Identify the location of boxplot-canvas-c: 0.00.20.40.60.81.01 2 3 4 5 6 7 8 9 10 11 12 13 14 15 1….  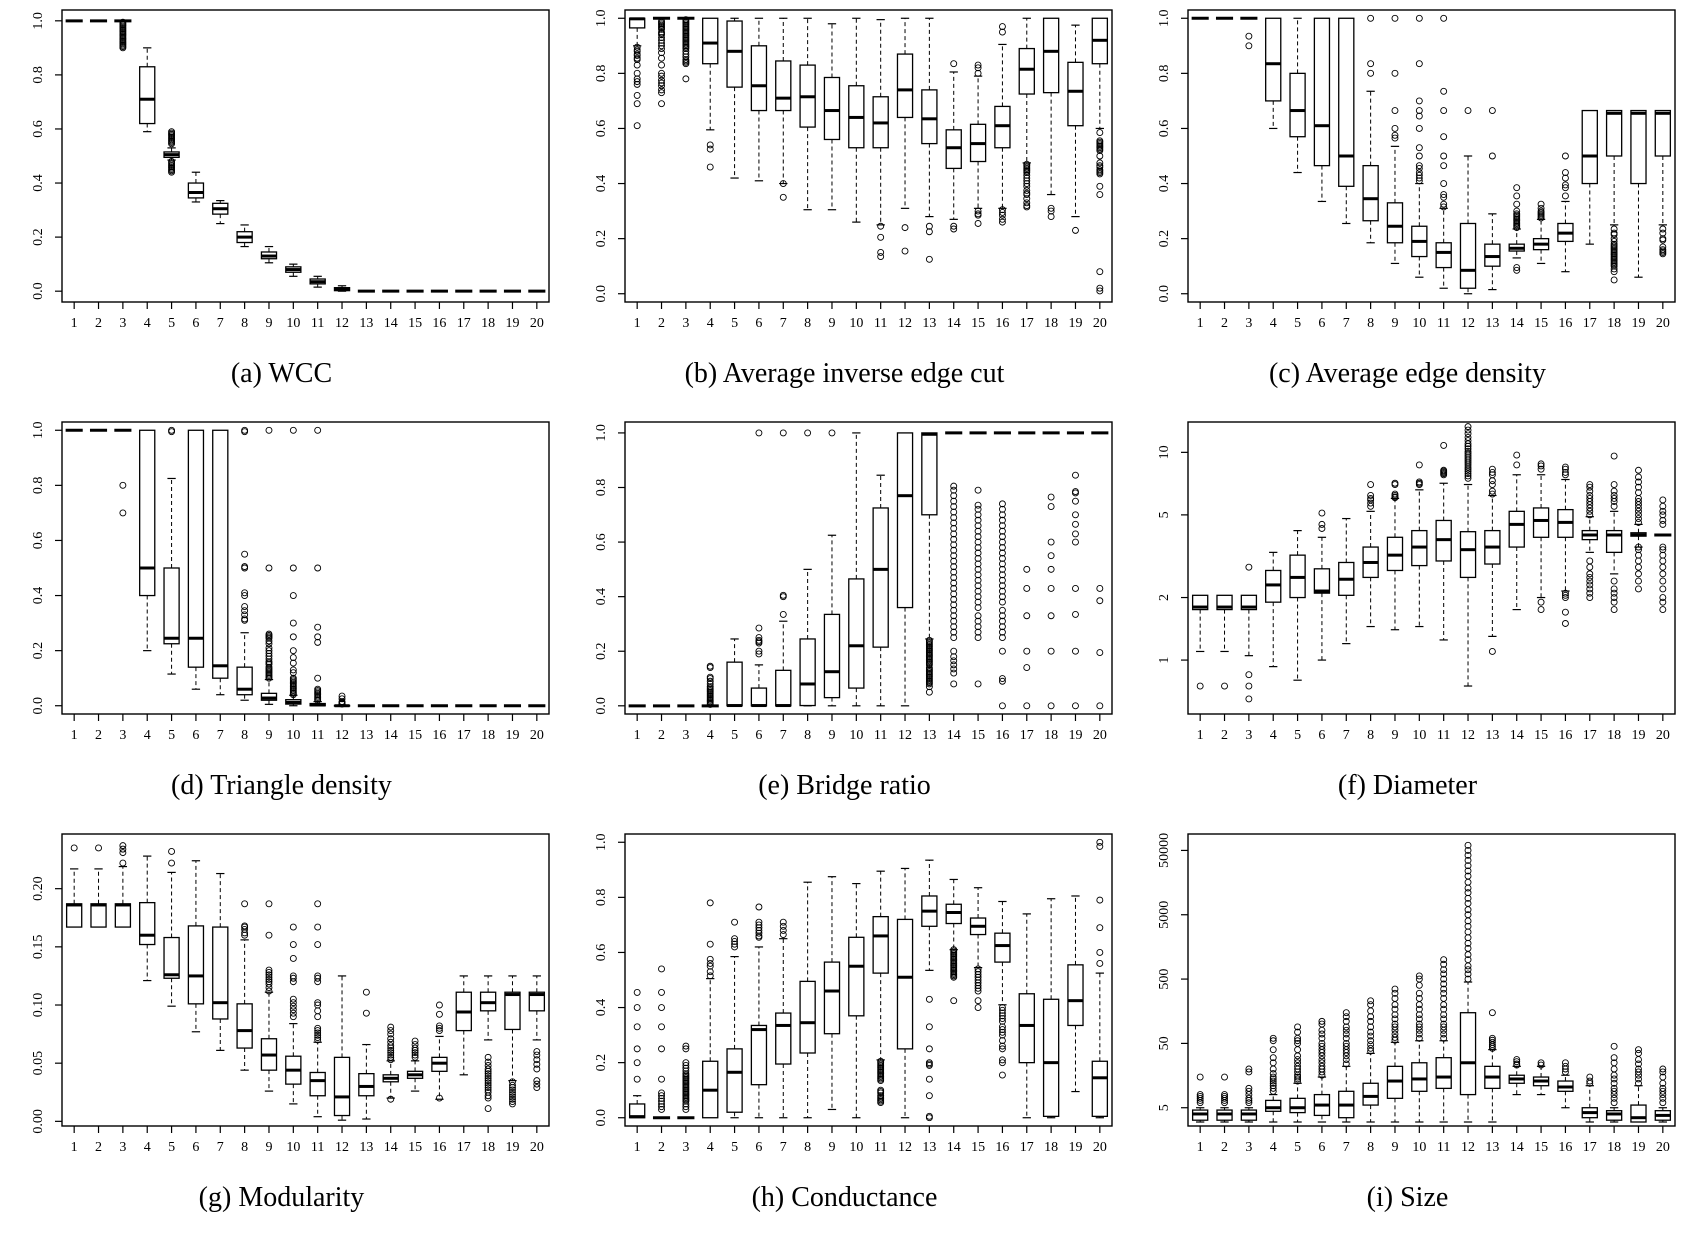
(1416, 170).